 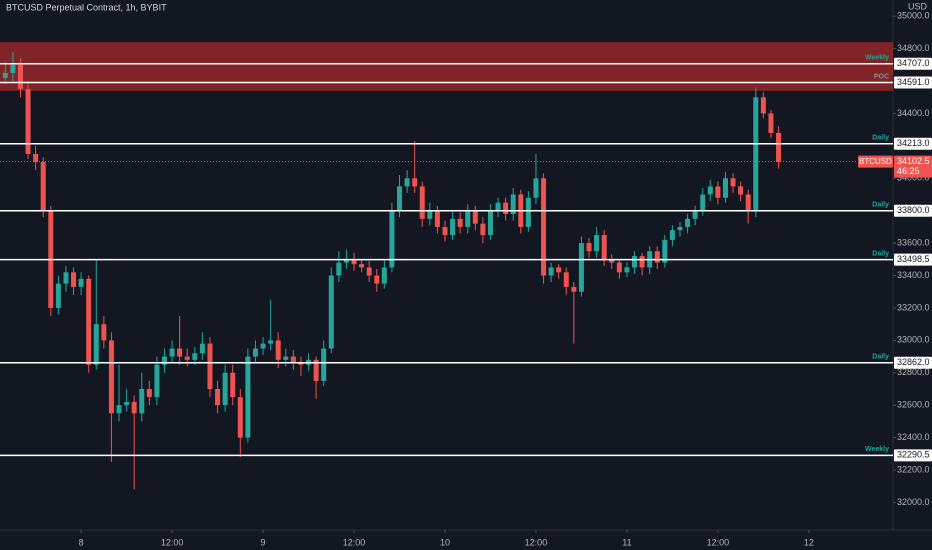 I want to click on y-tick-label: 32200.0, so click(x=913, y=469).